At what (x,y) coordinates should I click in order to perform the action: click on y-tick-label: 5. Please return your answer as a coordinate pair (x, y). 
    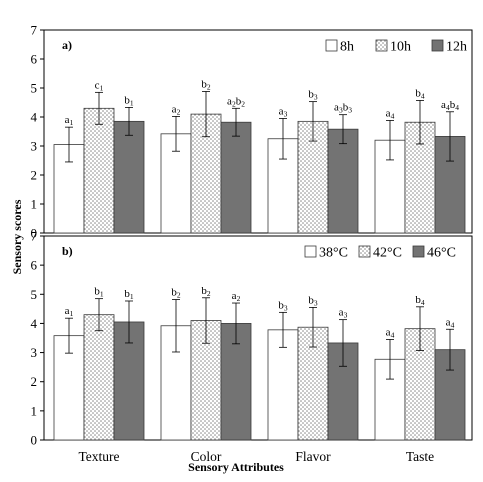
    Looking at the image, I should click on (34, 88).